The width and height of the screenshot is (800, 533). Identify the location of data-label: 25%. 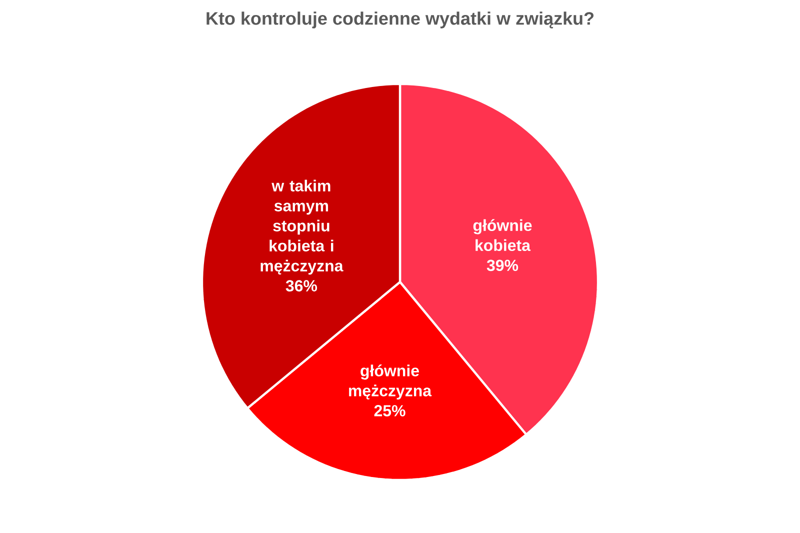
(390, 410).